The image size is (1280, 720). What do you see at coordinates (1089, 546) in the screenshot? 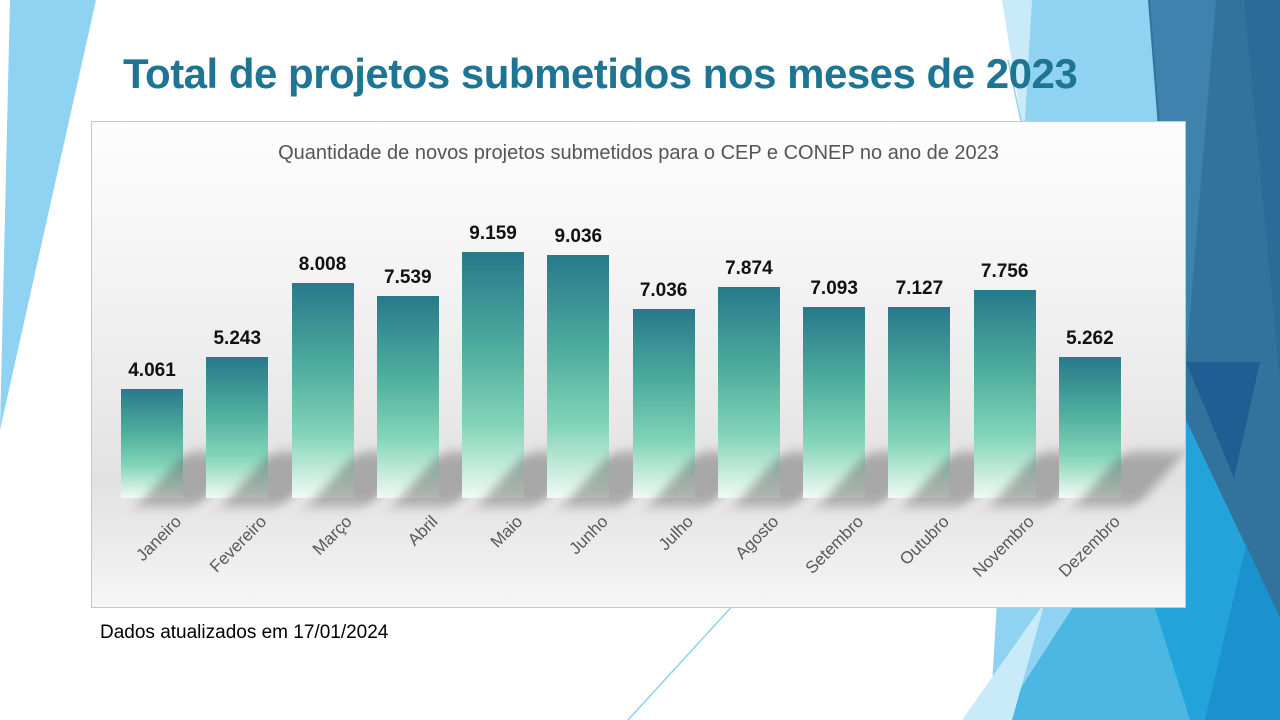
I see `month-label: Dezembro` at bounding box center [1089, 546].